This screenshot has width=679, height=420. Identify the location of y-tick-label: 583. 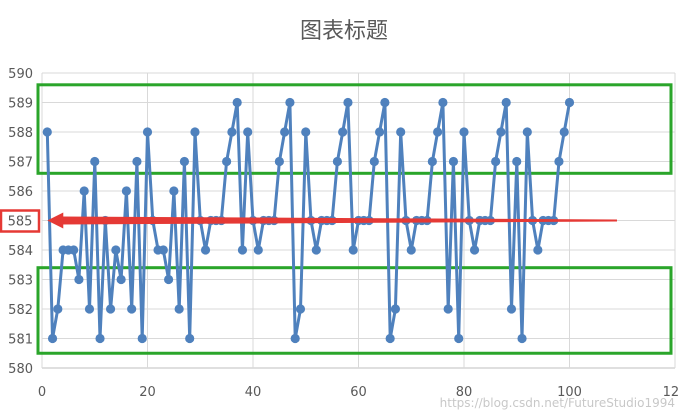
(20, 281).